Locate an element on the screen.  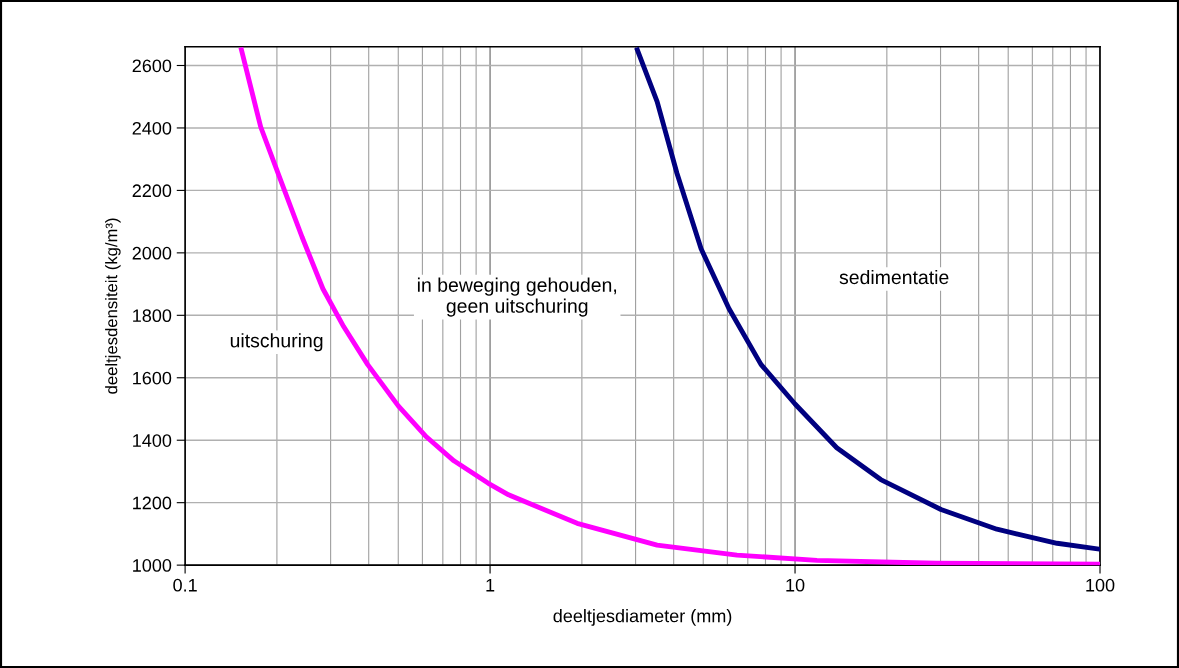
y-tick-label: 1800 is located at coordinates (152, 316).